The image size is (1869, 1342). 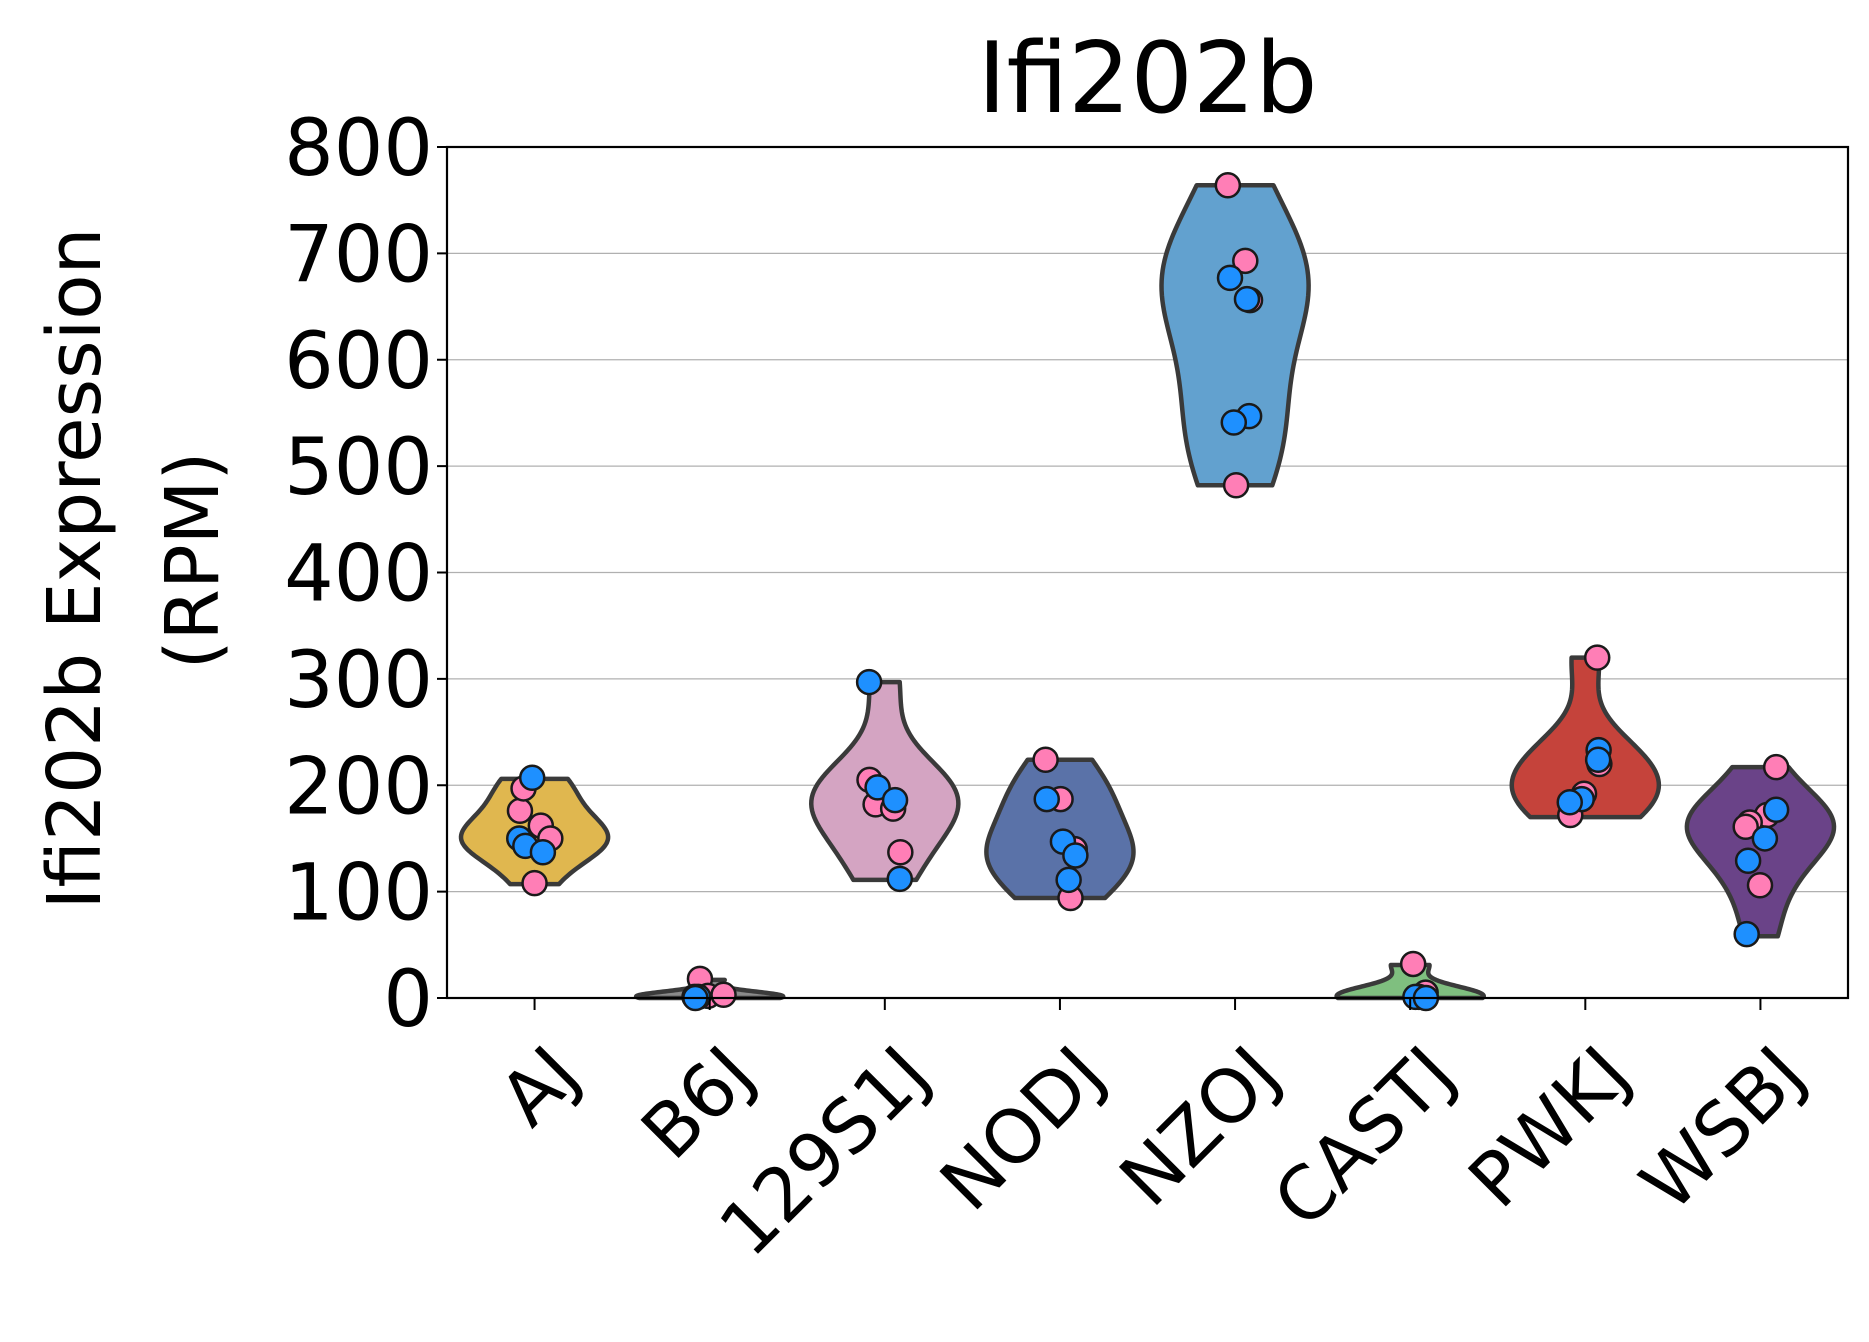 What do you see at coordinates (1410, 981) in the screenshot?
I see `violin-castj` at bounding box center [1410, 981].